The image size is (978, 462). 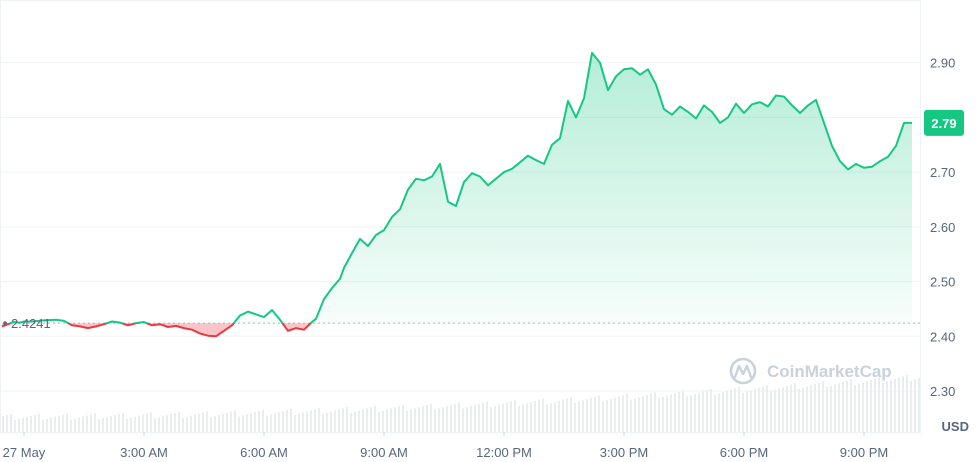 What do you see at coordinates (461, 403) in the screenshot?
I see `volume-bars` at bounding box center [461, 403].